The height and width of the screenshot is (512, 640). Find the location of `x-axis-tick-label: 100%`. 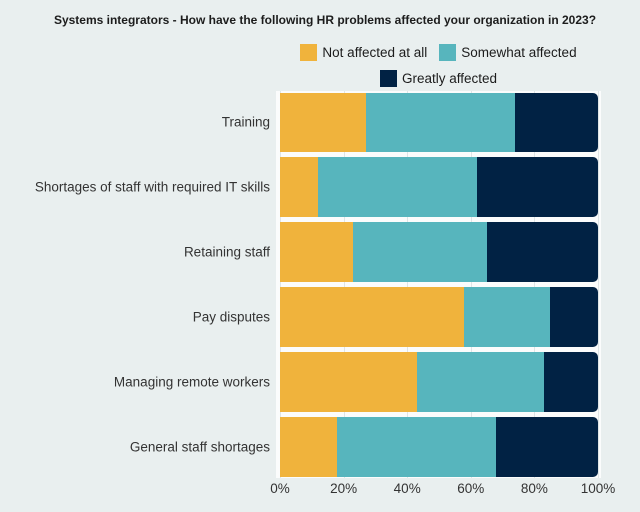

x-axis-tick-label: 100% is located at coordinates (598, 488).